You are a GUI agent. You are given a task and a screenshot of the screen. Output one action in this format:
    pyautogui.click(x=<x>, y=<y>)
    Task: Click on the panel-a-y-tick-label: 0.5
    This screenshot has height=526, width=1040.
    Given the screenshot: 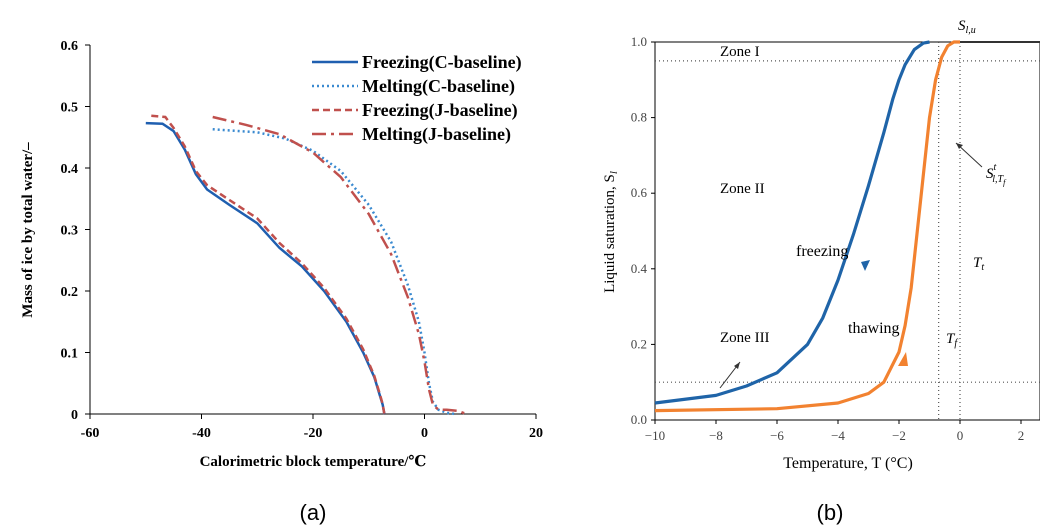 What is the action you would take?
    pyautogui.click(x=70, y=108)
    